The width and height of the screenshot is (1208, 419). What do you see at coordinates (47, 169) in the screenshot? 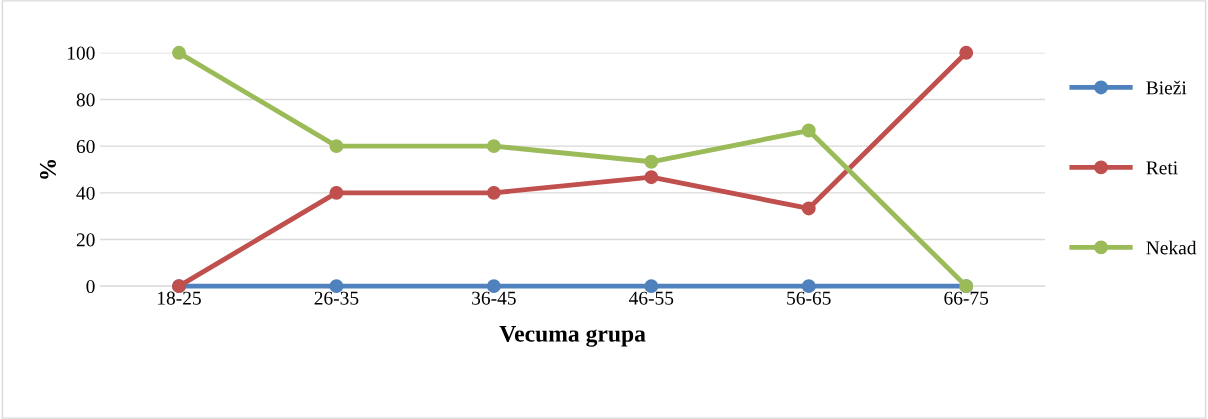
I see `y-axis-title: %` at bounding box center [47, 169].